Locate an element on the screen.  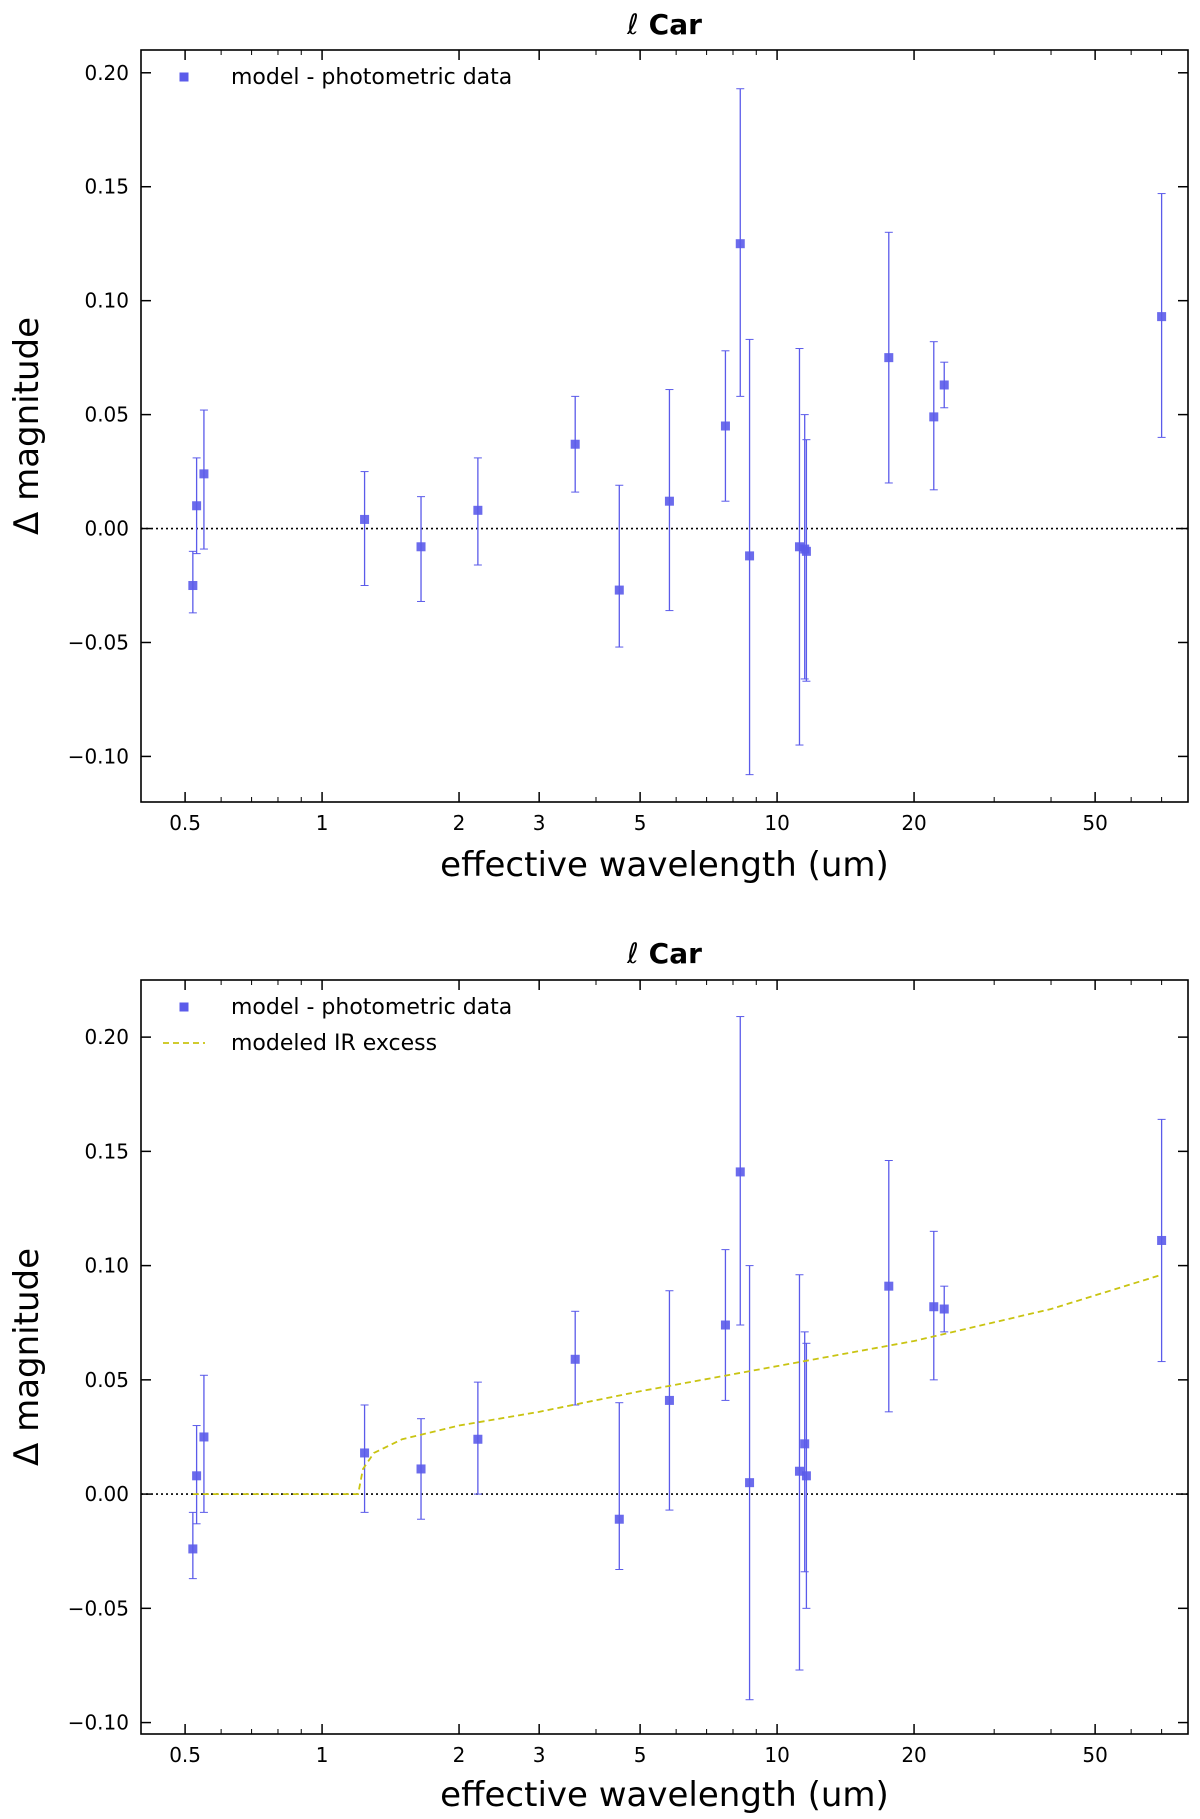
x-tick-label: 2 is located at coordinates (459, 1755).